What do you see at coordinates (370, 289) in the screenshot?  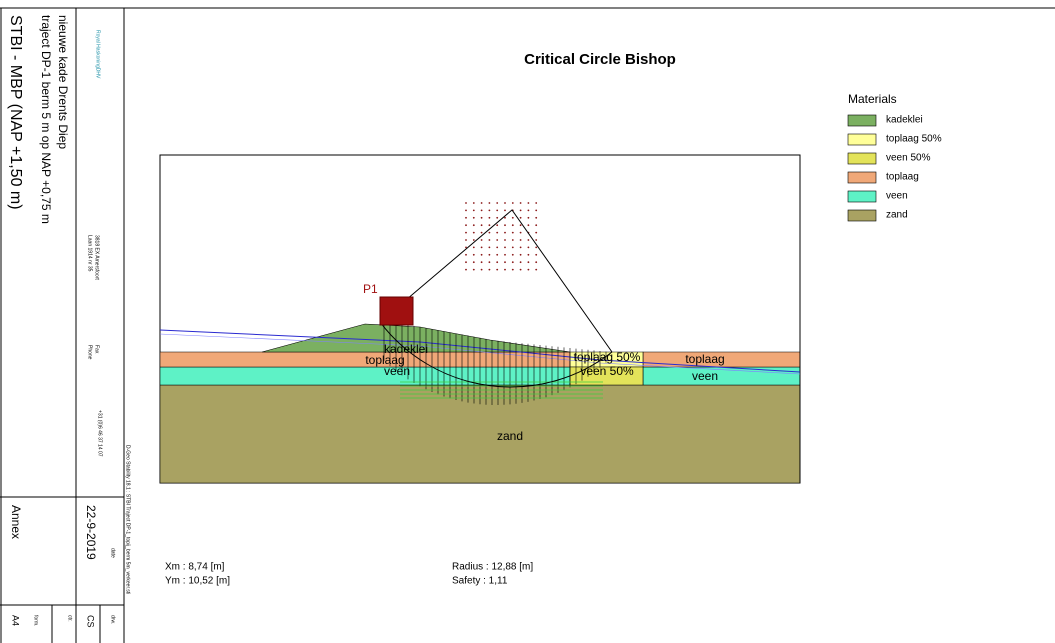 I see `load-label: P1` at bounding box center [370, 289].